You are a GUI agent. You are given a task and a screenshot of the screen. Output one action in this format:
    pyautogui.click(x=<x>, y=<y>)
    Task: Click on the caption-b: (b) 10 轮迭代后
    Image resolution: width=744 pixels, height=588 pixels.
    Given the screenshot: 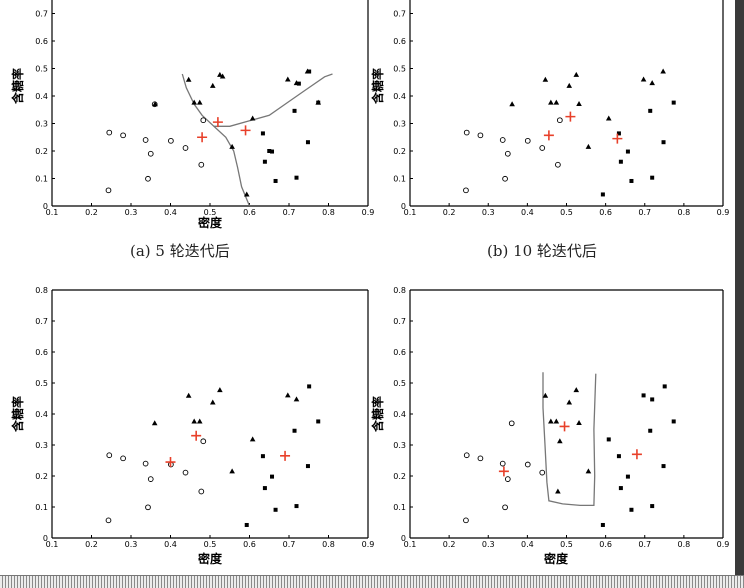 What is the action you would take?
    pyautogui.click(x=542, y=251)
    